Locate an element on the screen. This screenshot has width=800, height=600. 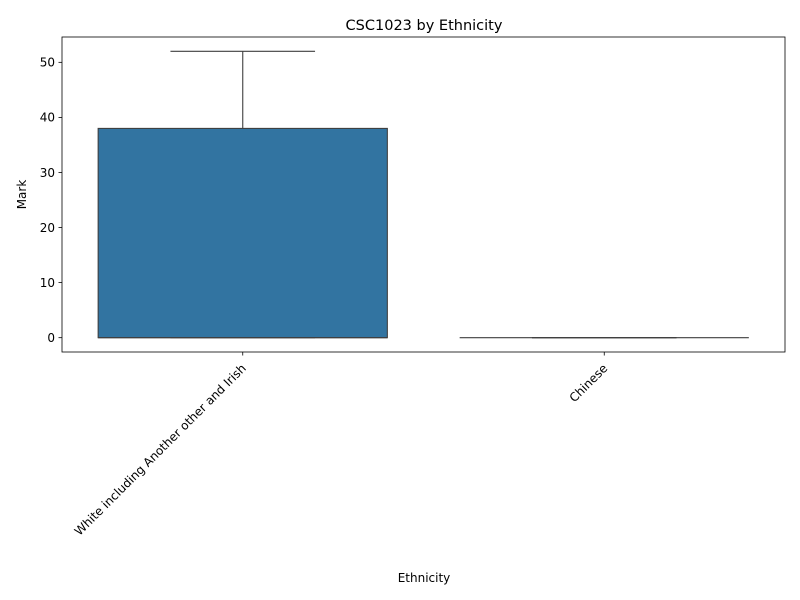
y-axis-label: Mark is located at coordinates (22, 195).